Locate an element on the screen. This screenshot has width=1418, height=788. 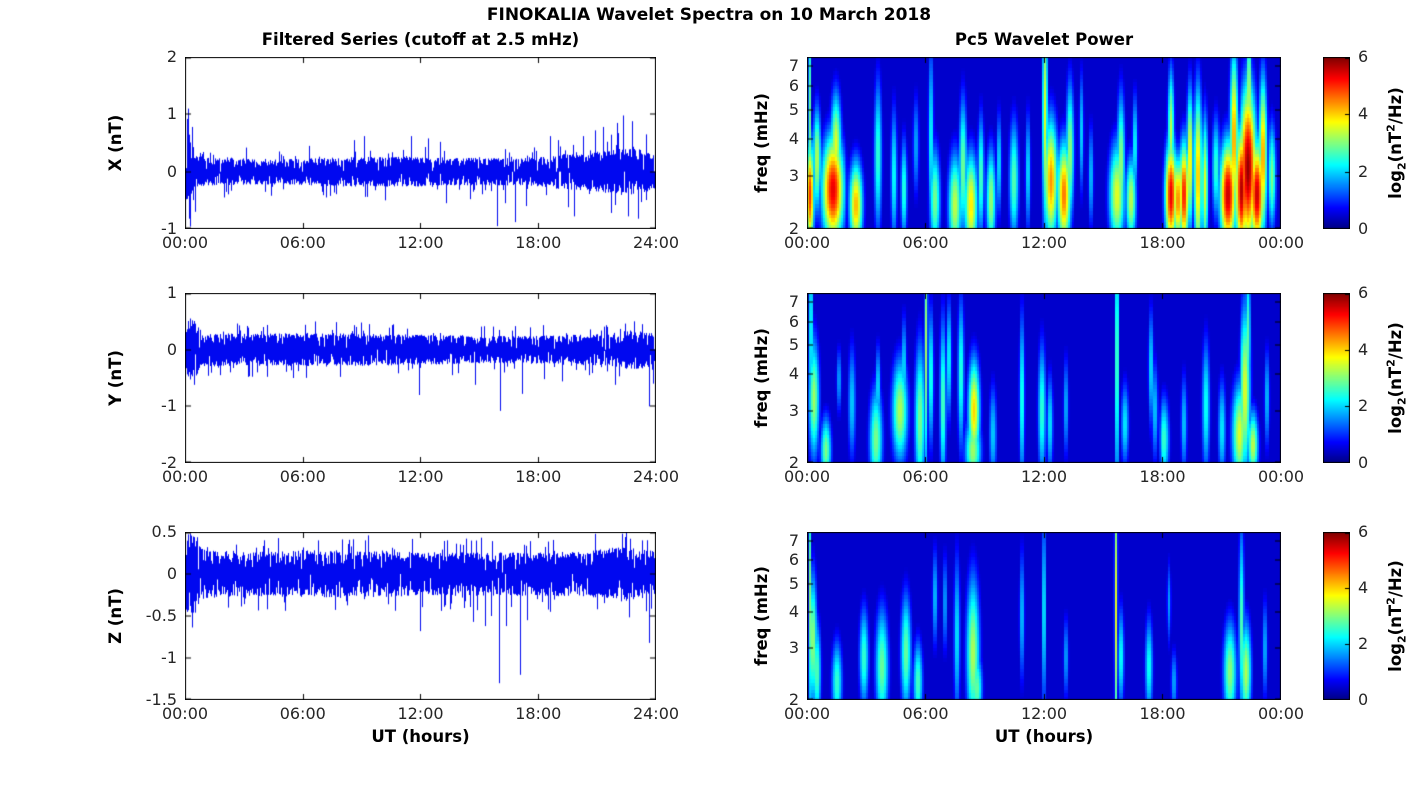
colorbar-label-middle: log2(nT2/Hz) is located at coordinates (1397, 378).